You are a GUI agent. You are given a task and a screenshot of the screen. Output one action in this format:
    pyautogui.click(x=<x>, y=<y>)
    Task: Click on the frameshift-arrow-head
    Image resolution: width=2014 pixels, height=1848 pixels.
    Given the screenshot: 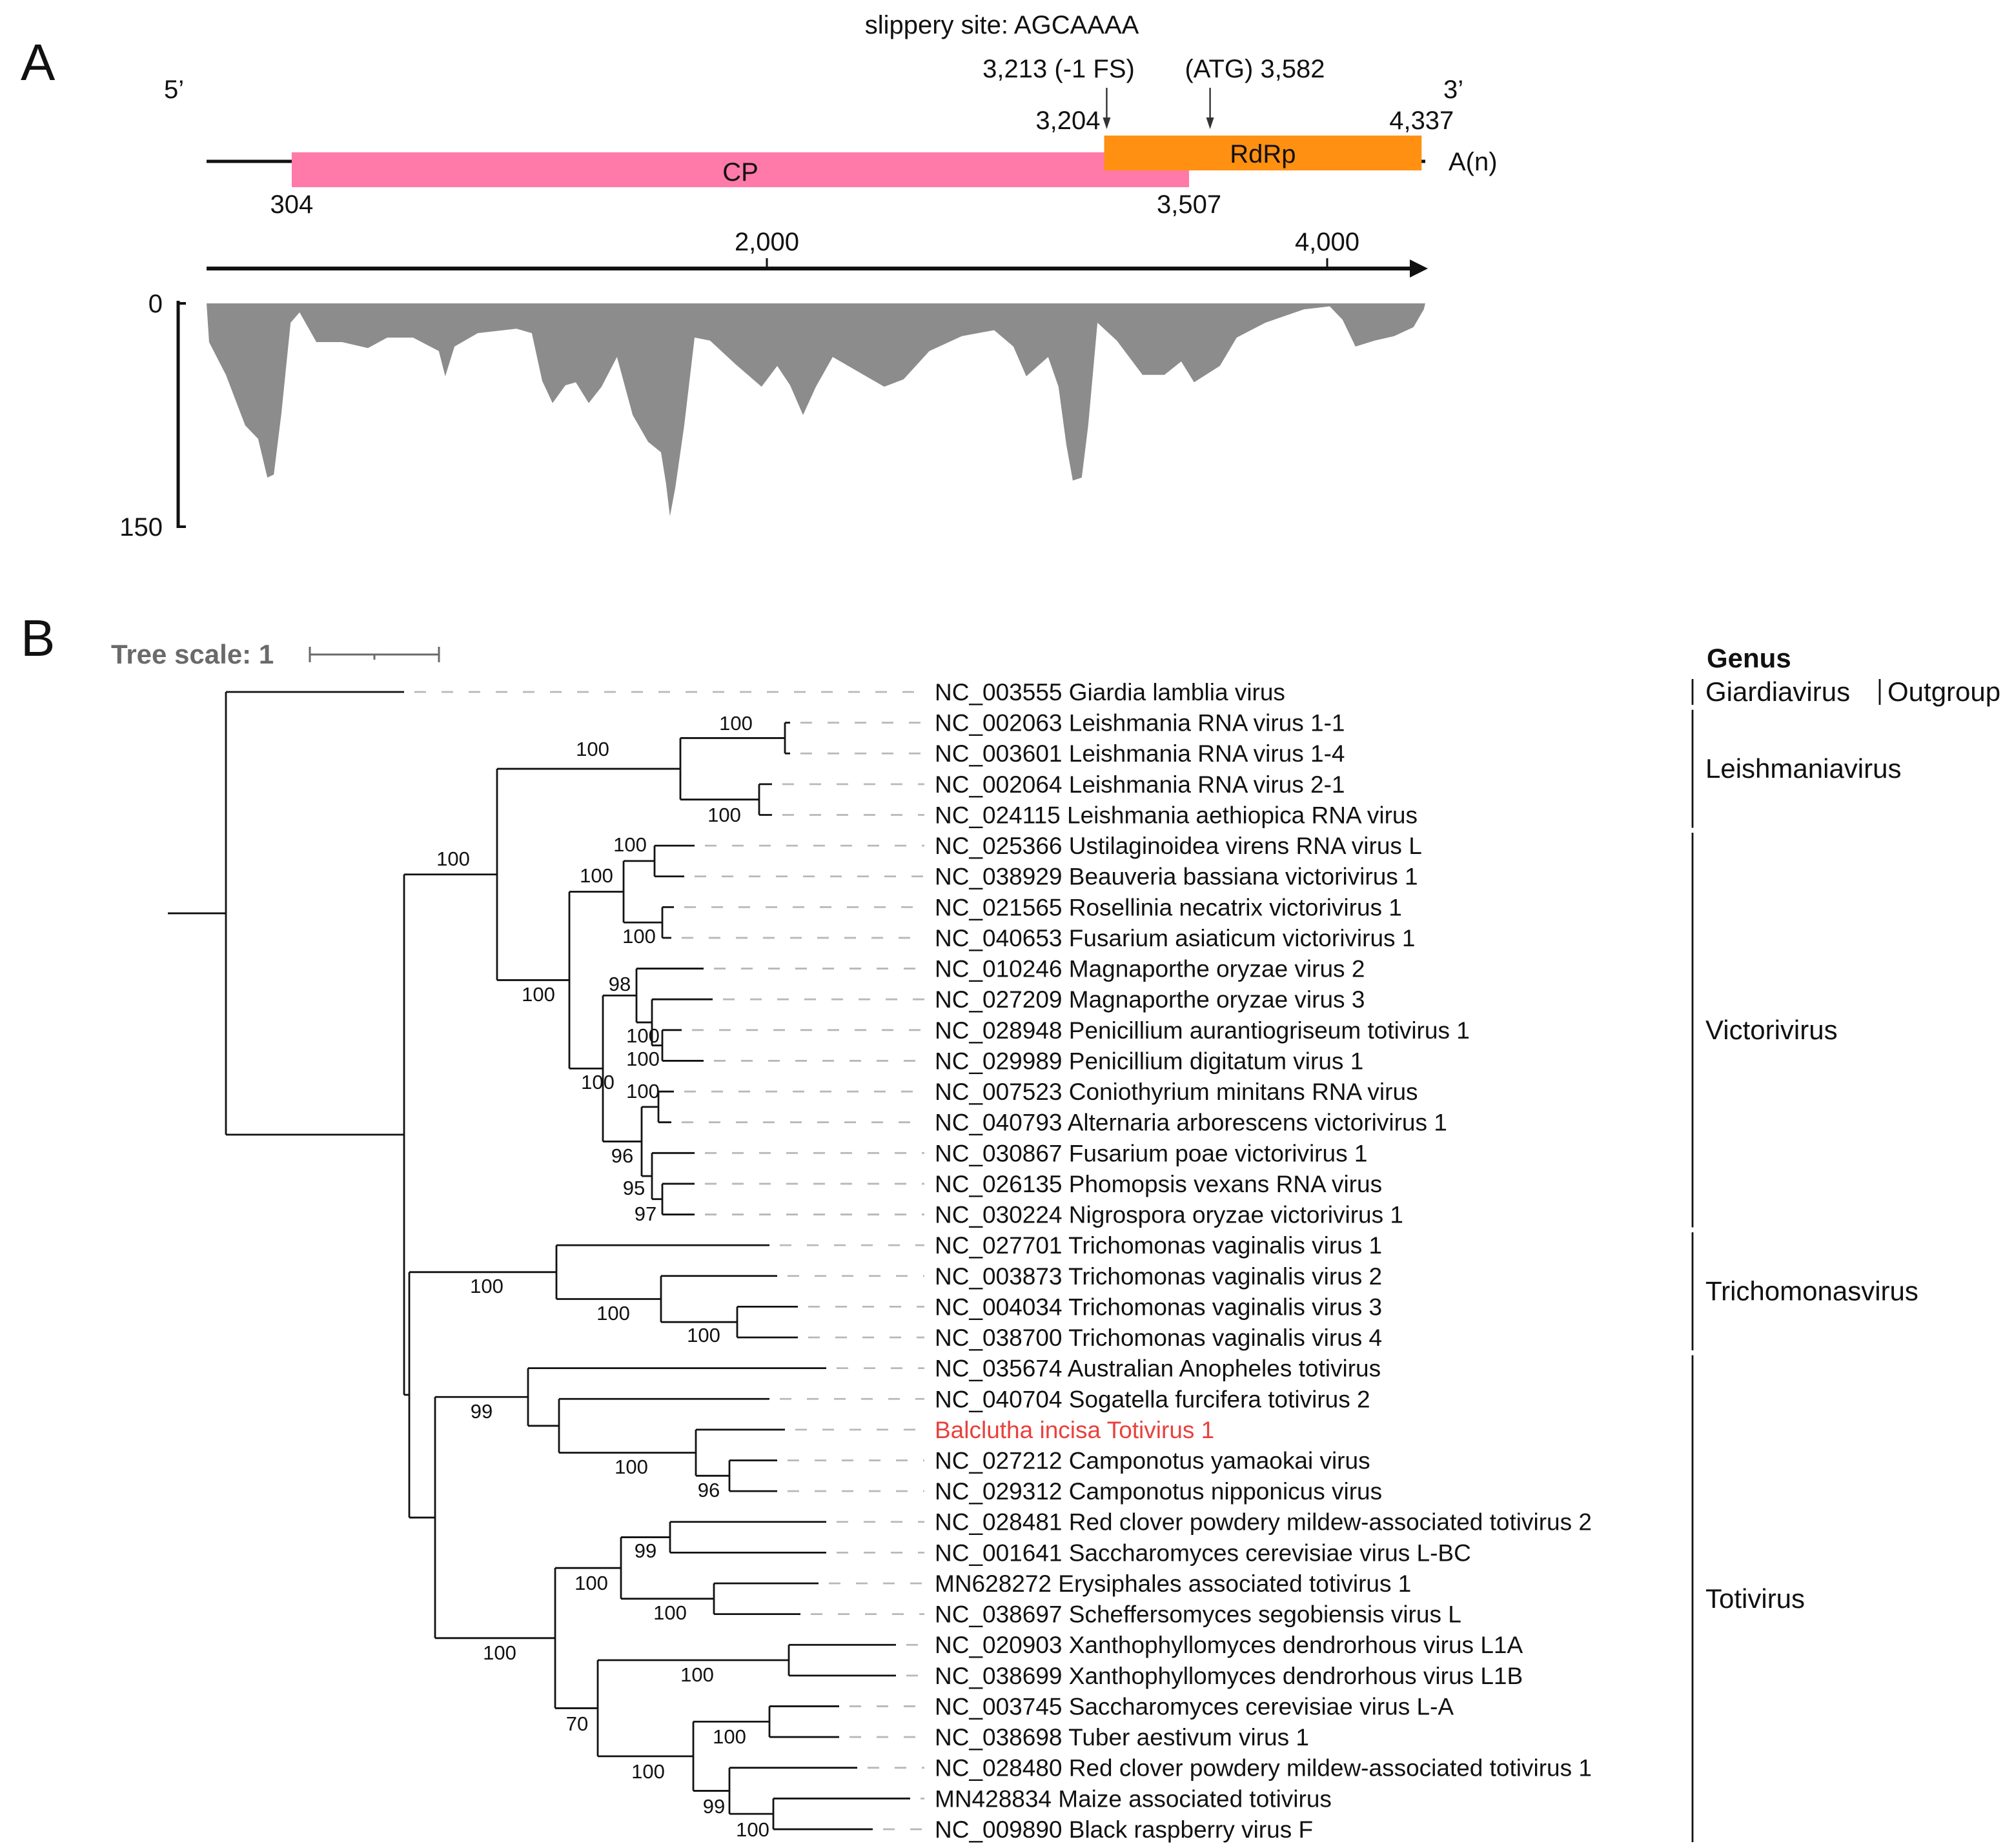 What is the action you would take?
    pyautogui.click(x=1107, y=123)
    